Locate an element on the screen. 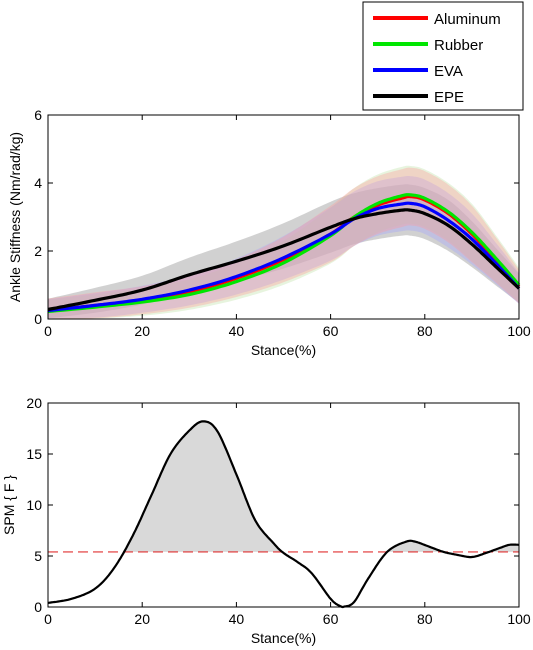 The height and width of the screenshot is (650, 533). stiffness-xtick-label: 60 is located at coordinates (331, 331).